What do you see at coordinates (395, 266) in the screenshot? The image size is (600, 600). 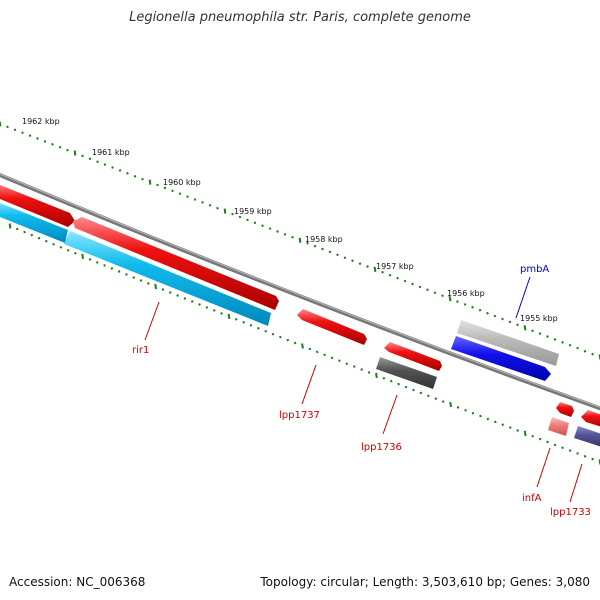 I see `kbp-label-1957: 1957 kbp` at bounding box center [395, 266].